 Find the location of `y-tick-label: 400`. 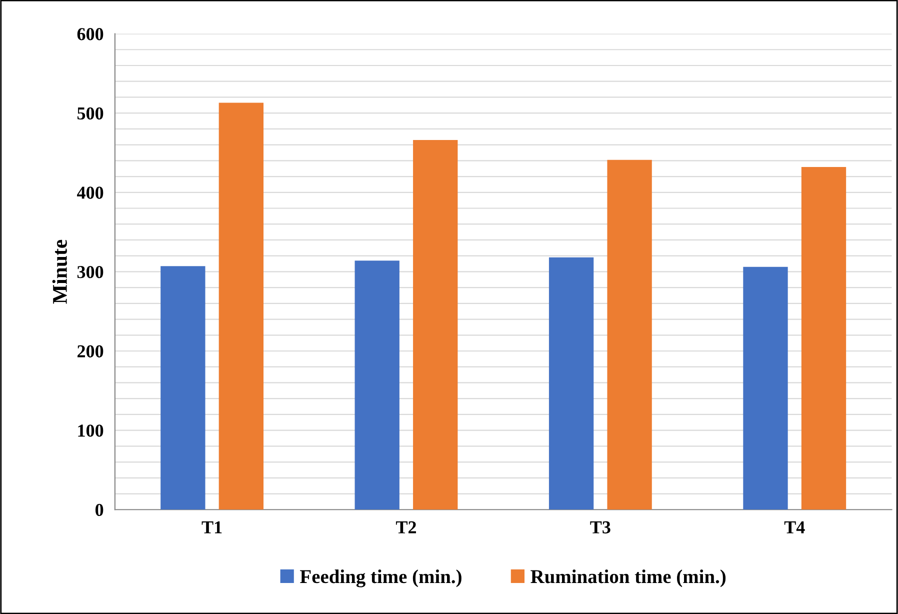

y-tick-label: 400 is located at coordinates (90, 192).